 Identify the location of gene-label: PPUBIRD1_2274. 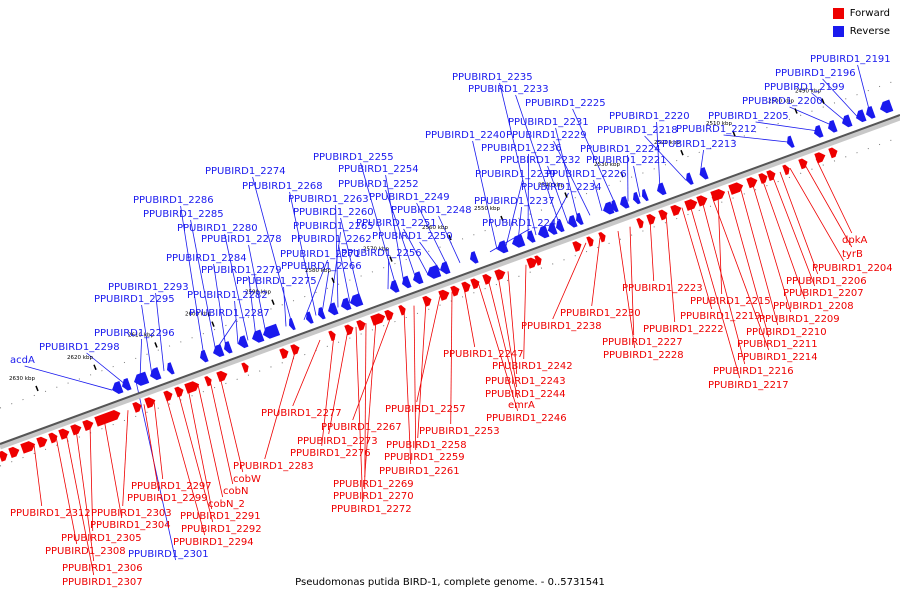
(245, 171).